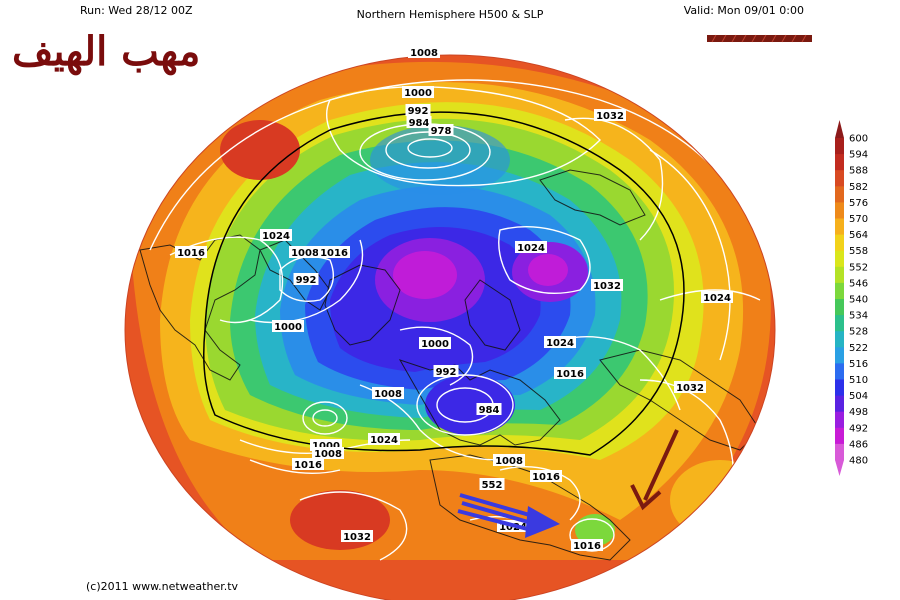 The image size is (900, 600). Describe the element at coordinates (858, 412) in the screenshot. I see `colorbar-tick-label: 498` at that location.